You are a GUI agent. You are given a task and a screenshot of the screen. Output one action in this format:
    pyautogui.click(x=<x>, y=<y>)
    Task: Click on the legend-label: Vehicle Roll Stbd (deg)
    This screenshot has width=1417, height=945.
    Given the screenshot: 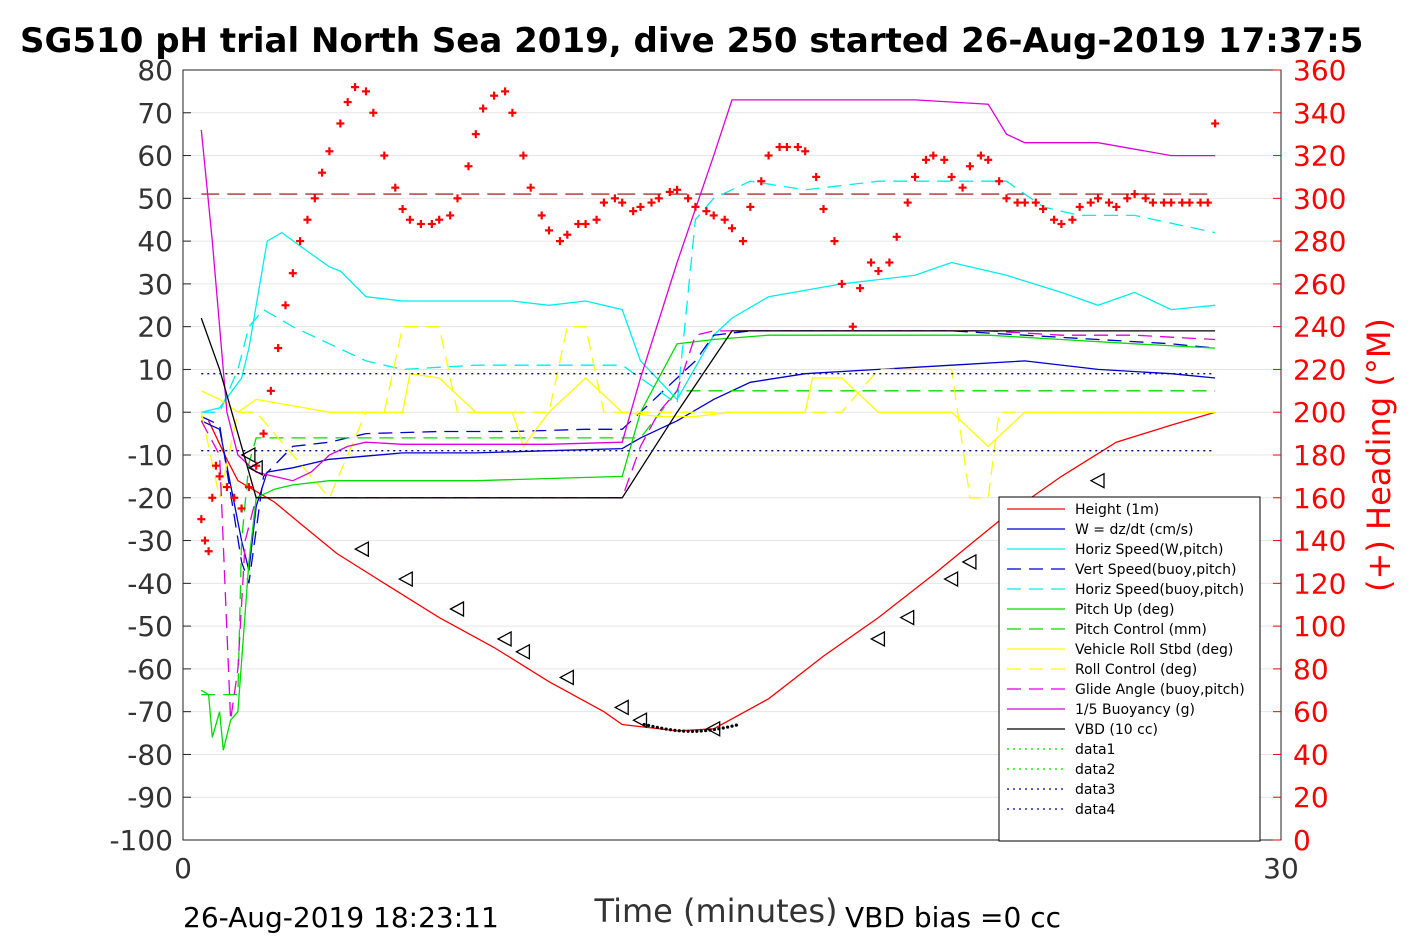 What is the action you would take?
    pyautogui.click(x=1154, y=650)
    